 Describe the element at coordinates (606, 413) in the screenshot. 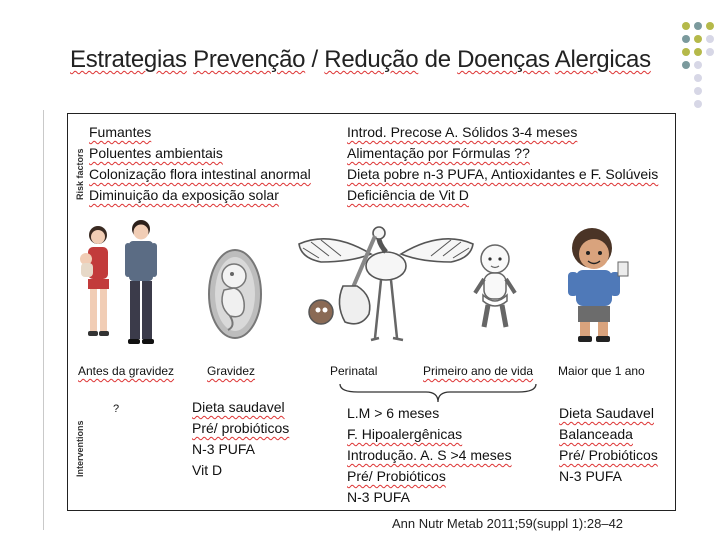

I see `intervention-item: Dieta Saudavel` at that location.